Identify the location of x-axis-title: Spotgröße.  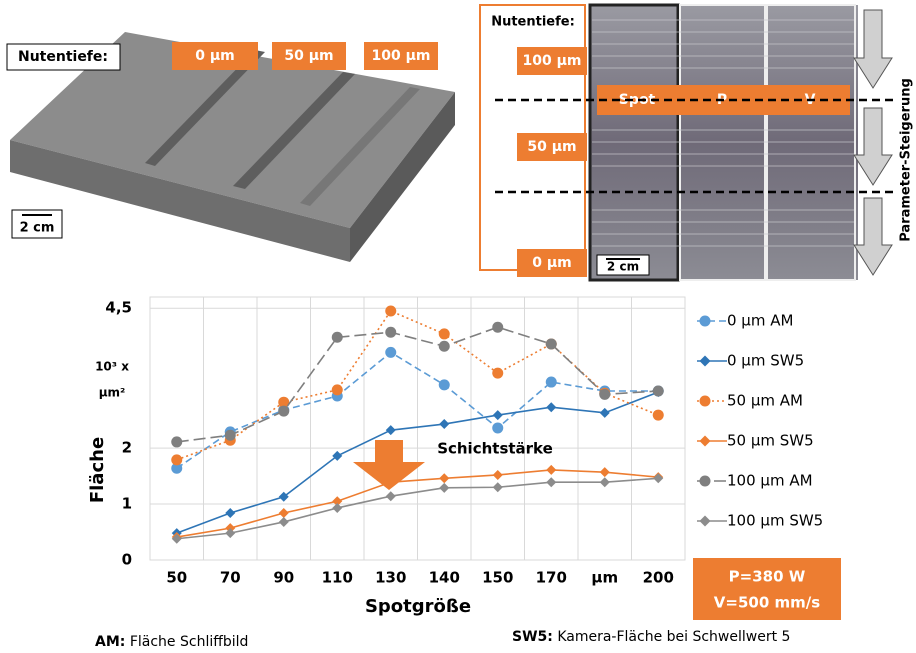
(418, 606).